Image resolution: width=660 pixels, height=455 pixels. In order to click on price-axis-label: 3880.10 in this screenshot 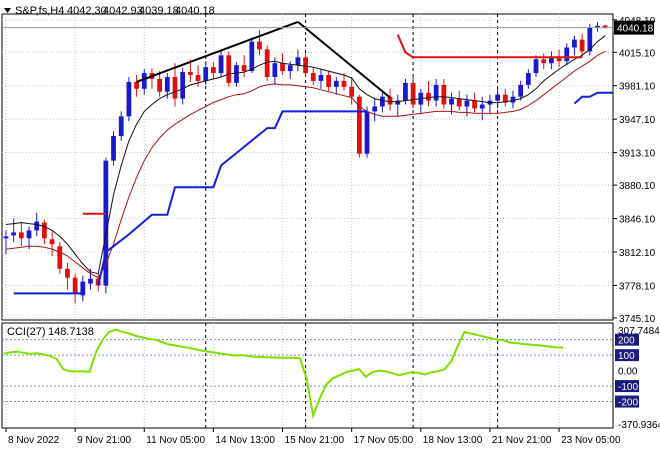, I will do `click(637, 186)`.